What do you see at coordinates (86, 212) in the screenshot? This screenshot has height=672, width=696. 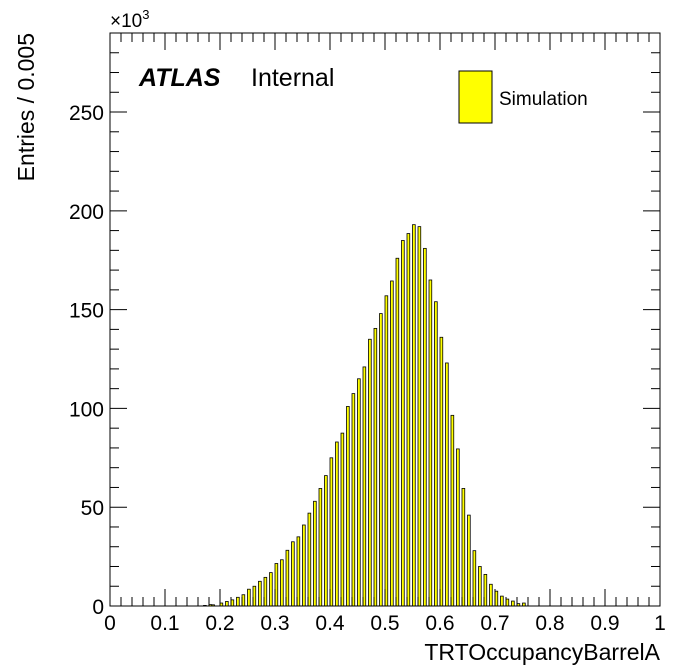 I see `y-tick-label: 200` at bounding box center [86, 212].